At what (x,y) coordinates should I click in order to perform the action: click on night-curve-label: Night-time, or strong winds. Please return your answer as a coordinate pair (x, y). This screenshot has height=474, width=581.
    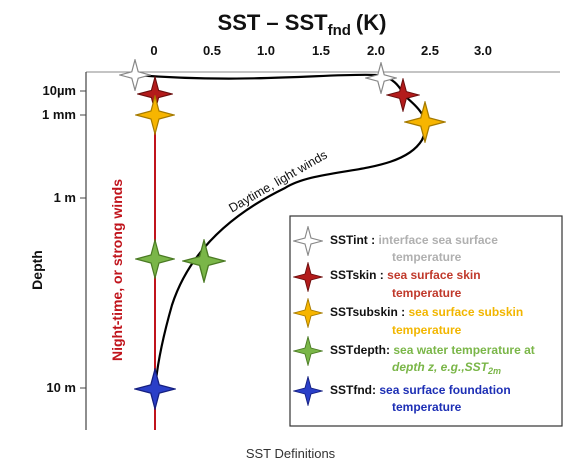
    Looking at the image, I should click on (117, 270).